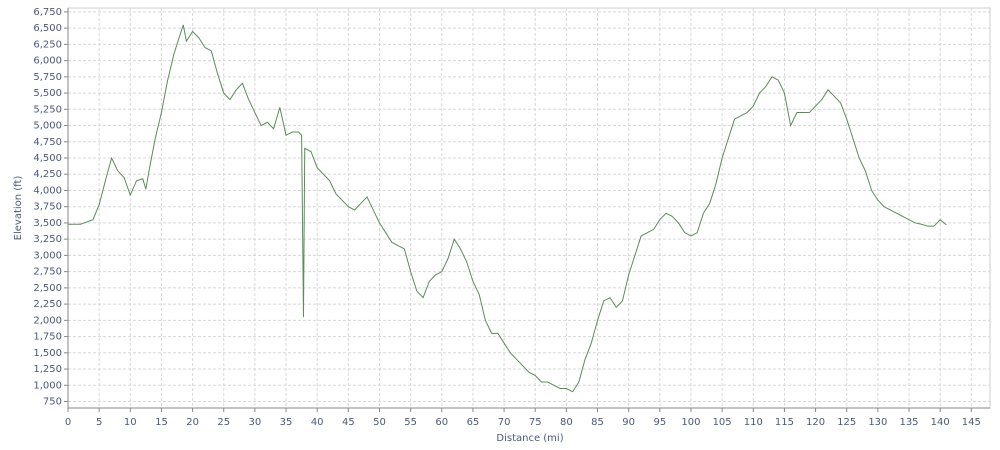 Image resolution: width=1000 pixels, height=450 pixels. Describe the element at coordinates (47, 369) in the screenshot. I see `y-tick-label: 1,250` at that location.